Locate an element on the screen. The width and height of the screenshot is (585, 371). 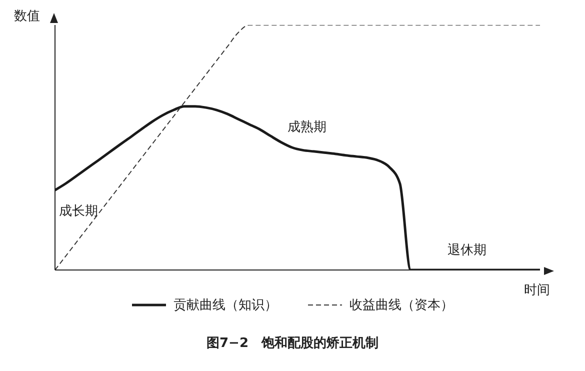
y-axis-title: 数值 is located at coordinates (27, 16).